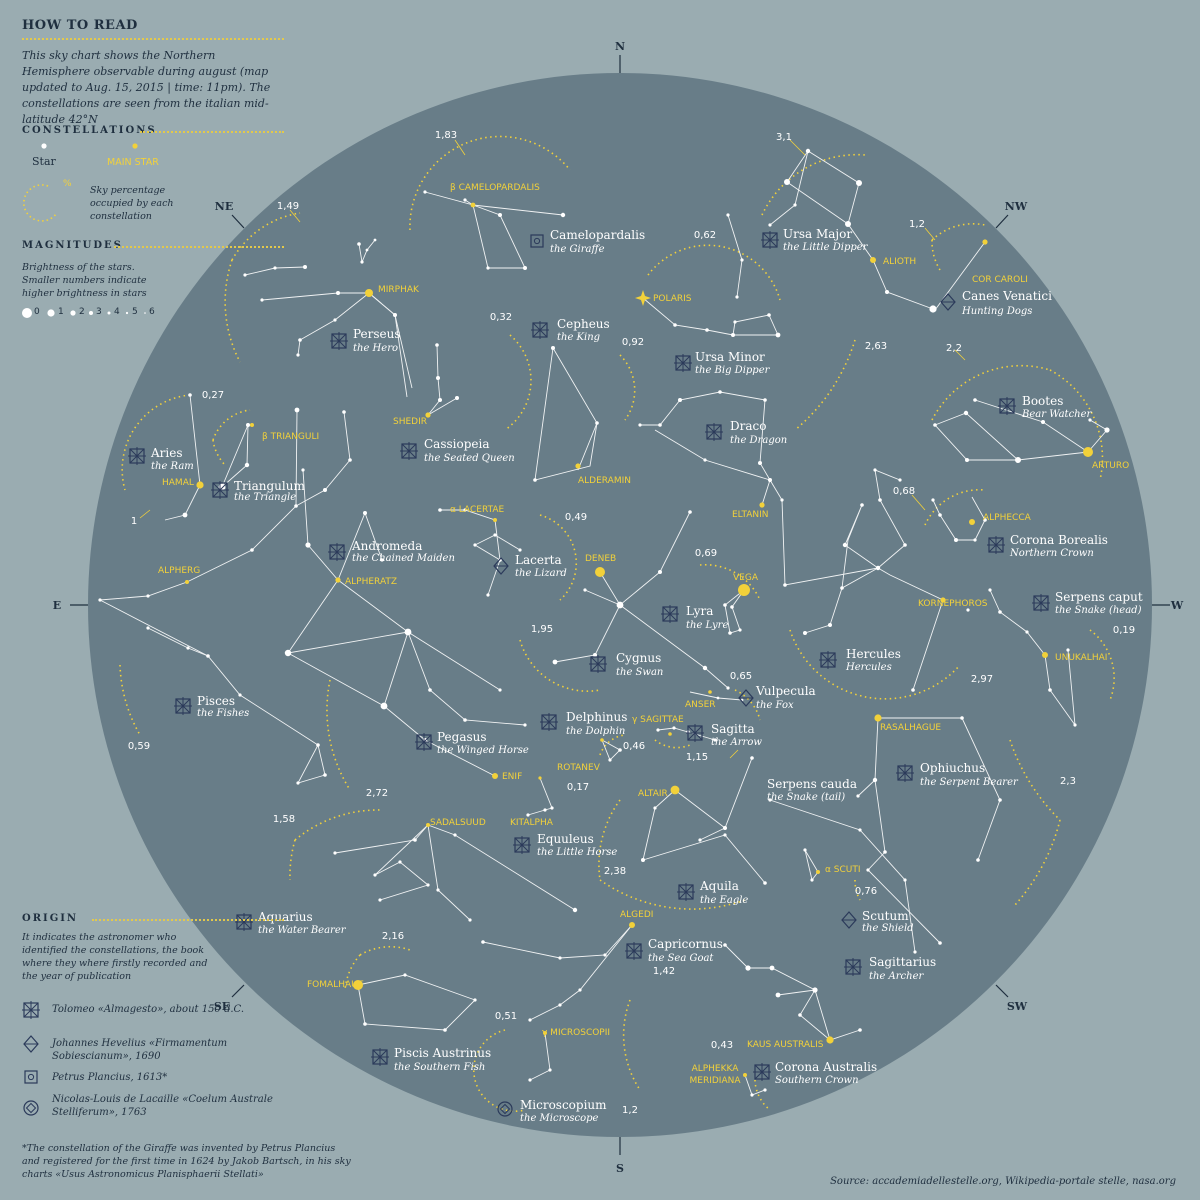  I want to click on label-pegasus: Pegasus, so click(462, 737).